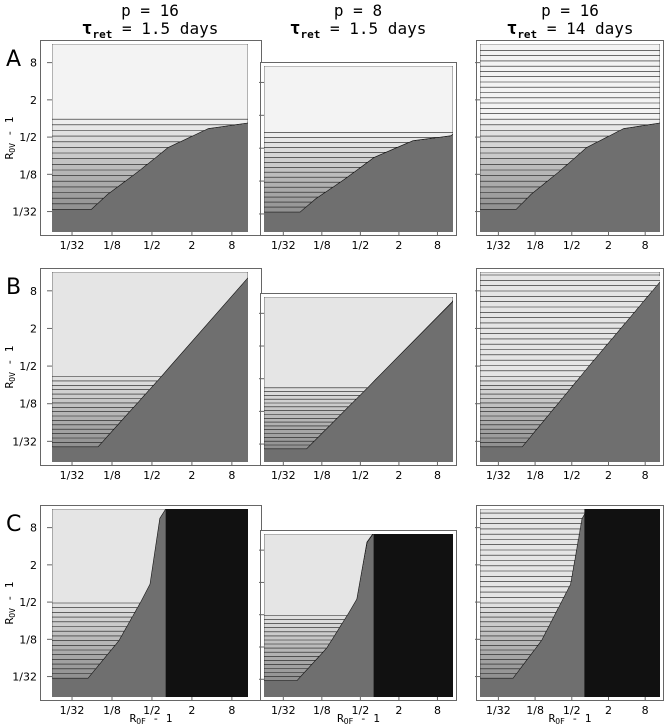 The height and width of the screenshot is (726, 672). I want to click on tau-rest: = 14 days, so click(585, 28).